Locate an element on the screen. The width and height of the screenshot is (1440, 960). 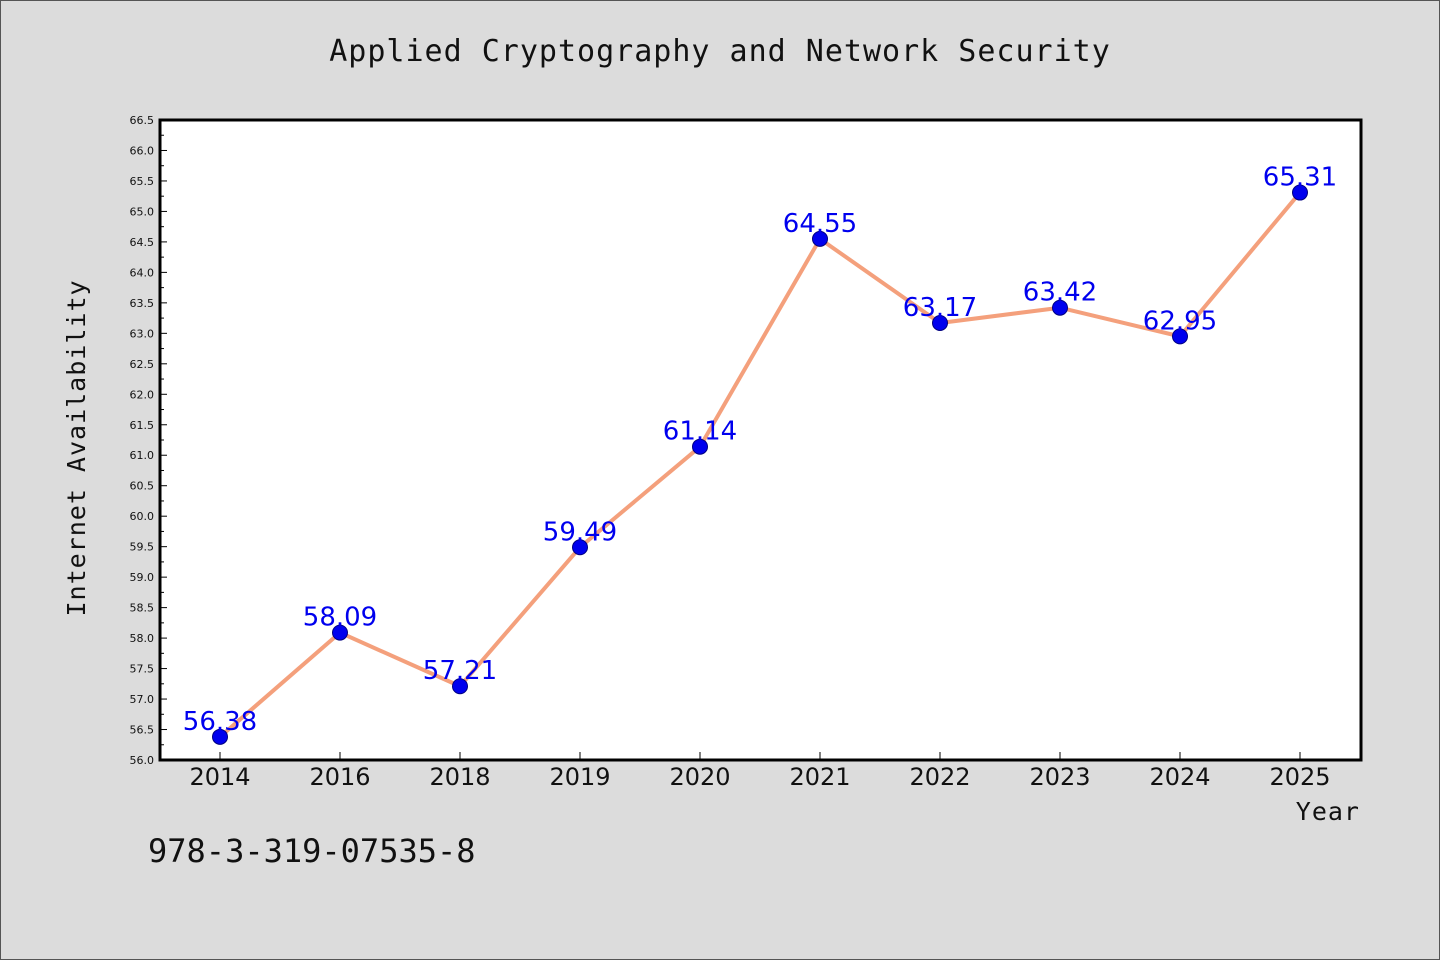
y-tick-label: 61.0 is located at coordinates (142, 455).